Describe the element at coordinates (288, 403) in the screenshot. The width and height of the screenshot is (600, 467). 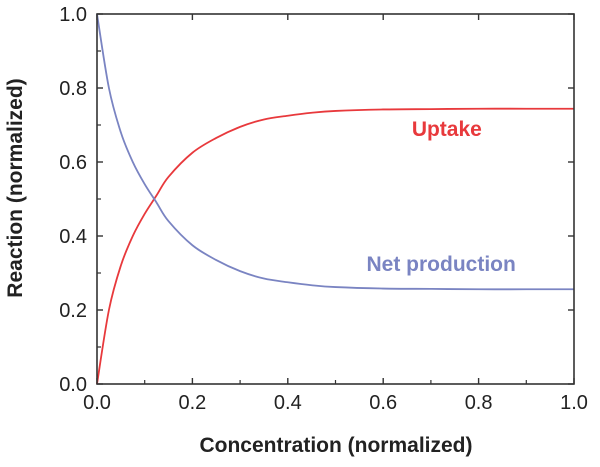
I see `x-tick-label: 0.4` at that location.